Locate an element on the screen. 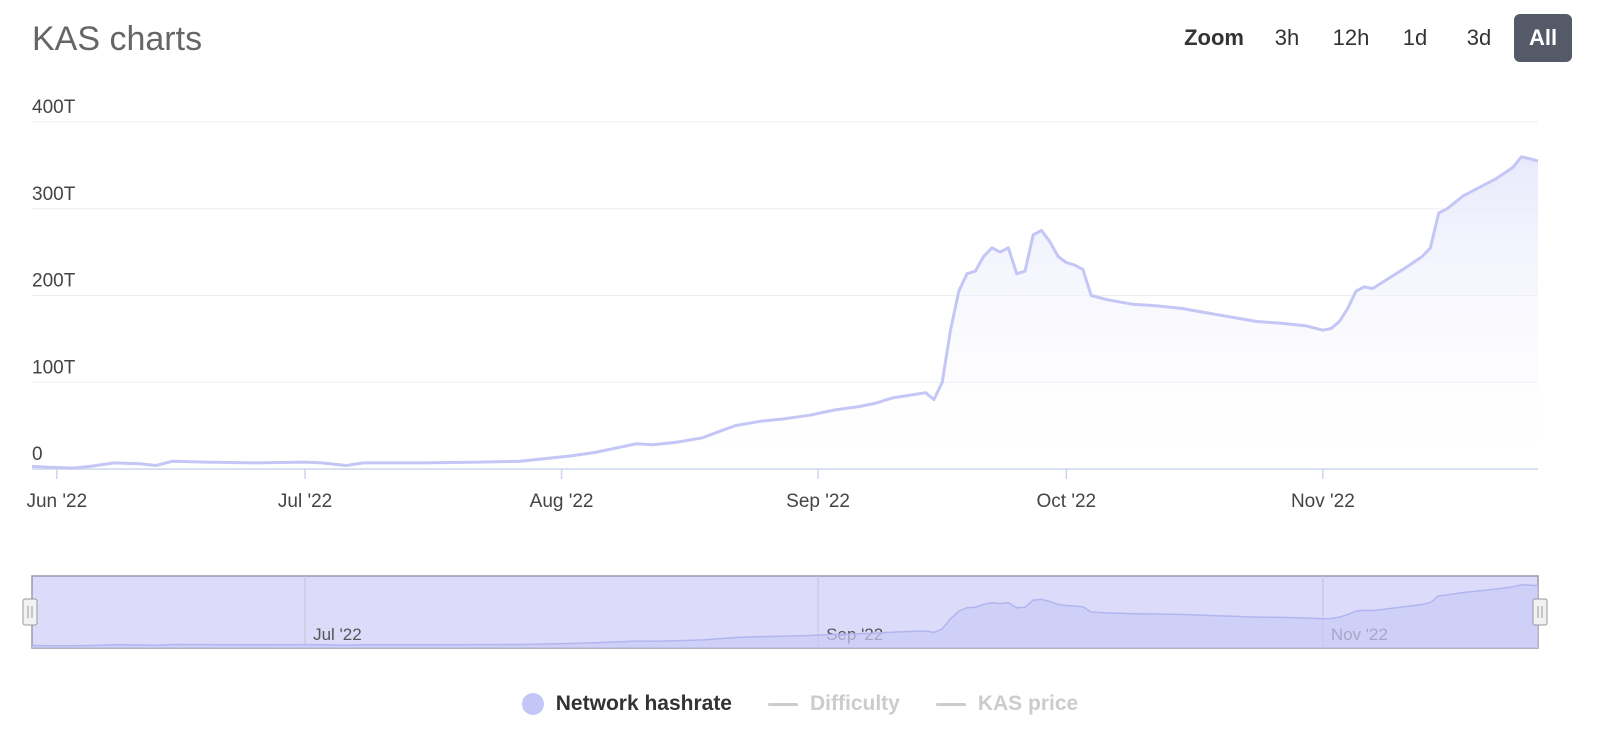 This screenshot has height=729, width=1600. chart-title: KAS charts is located at coordinates (117, 39).